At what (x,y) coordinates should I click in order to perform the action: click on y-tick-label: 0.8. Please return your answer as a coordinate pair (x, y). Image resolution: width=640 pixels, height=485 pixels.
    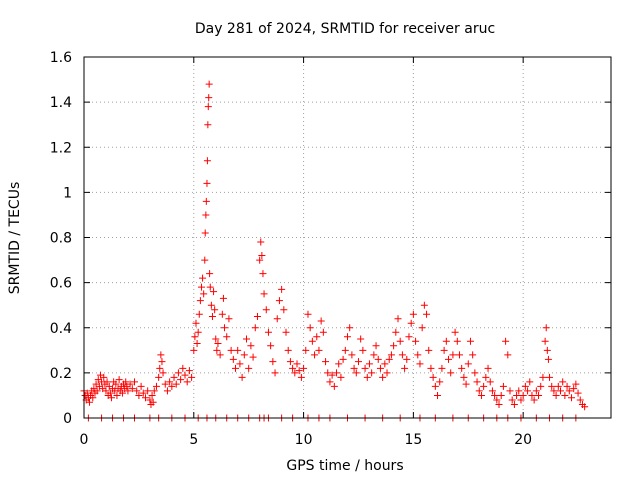
    Looking at the image, I should click on (61, 239).